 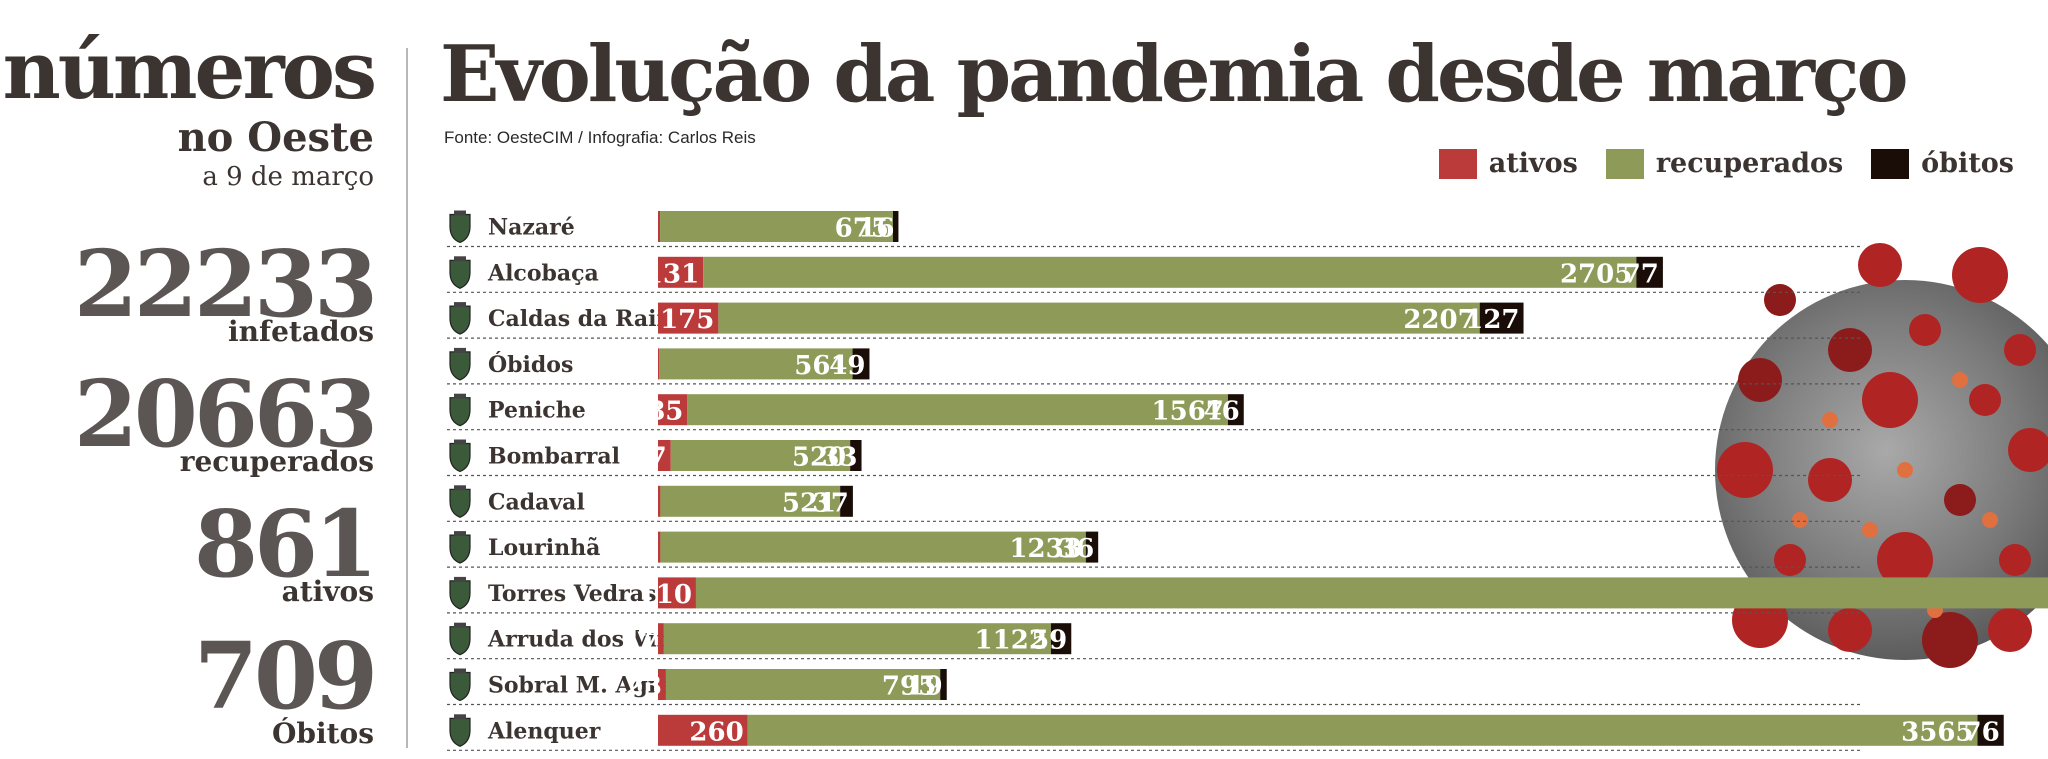 I want to click on stat-obitos-label: Óbitos, so click(x=323, y=733).